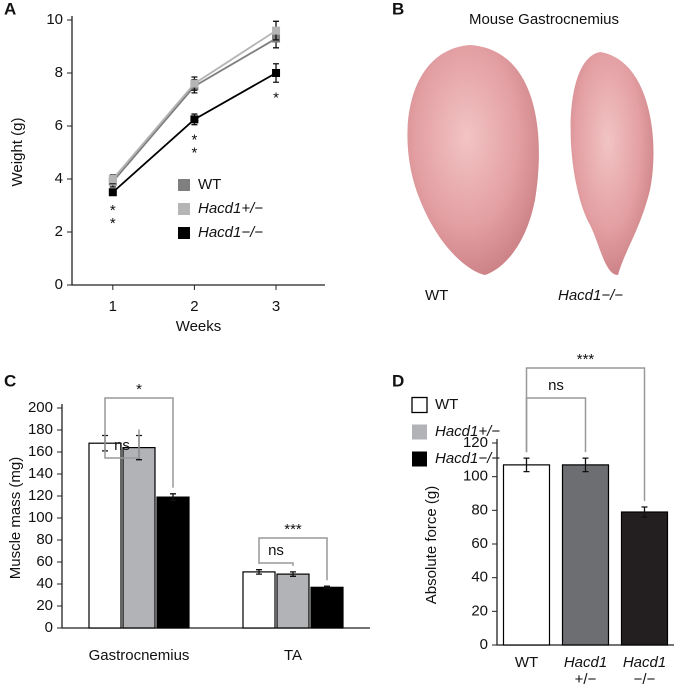  I want to click on panel-label: D, so click(398, 380).